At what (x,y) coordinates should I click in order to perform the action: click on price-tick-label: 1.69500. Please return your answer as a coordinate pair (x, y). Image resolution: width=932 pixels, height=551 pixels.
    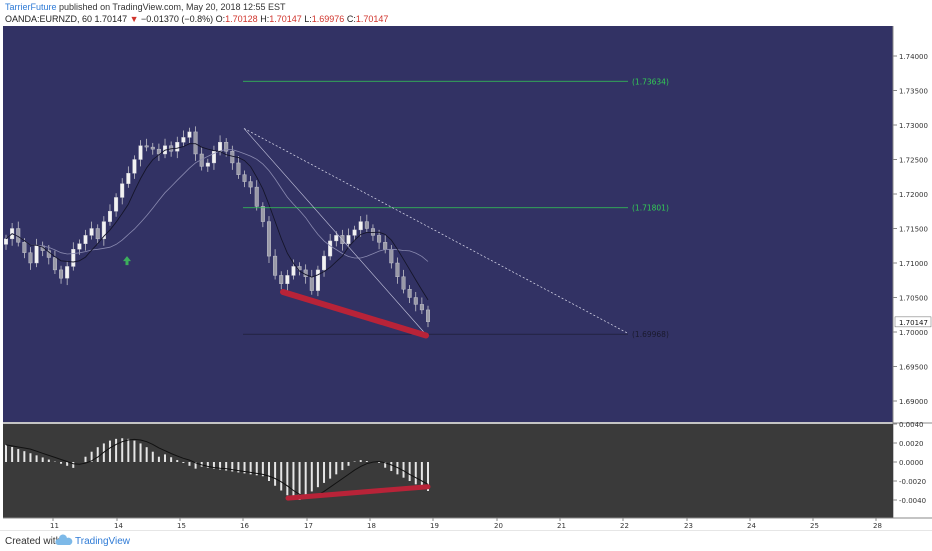
    Looking at the image, I should click on (913, 368).